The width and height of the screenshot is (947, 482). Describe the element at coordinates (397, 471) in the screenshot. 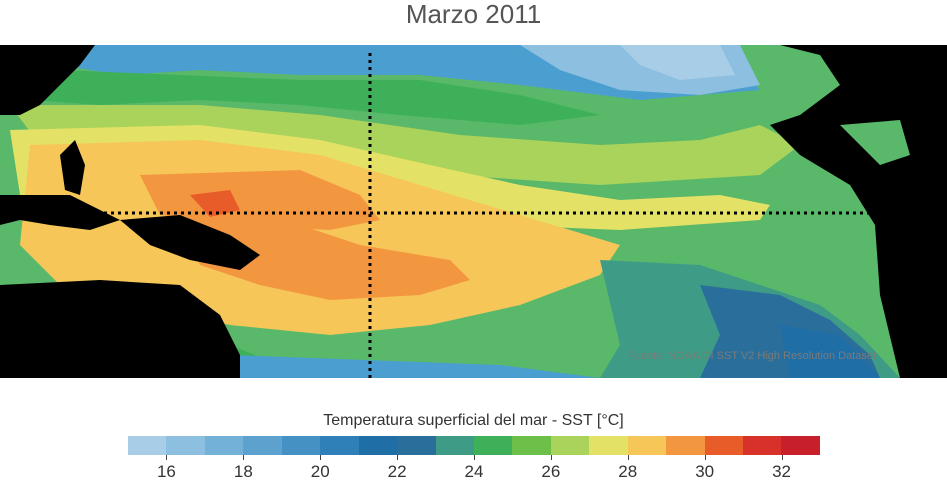

I see `colorbar-tick-label: 22` at that location.